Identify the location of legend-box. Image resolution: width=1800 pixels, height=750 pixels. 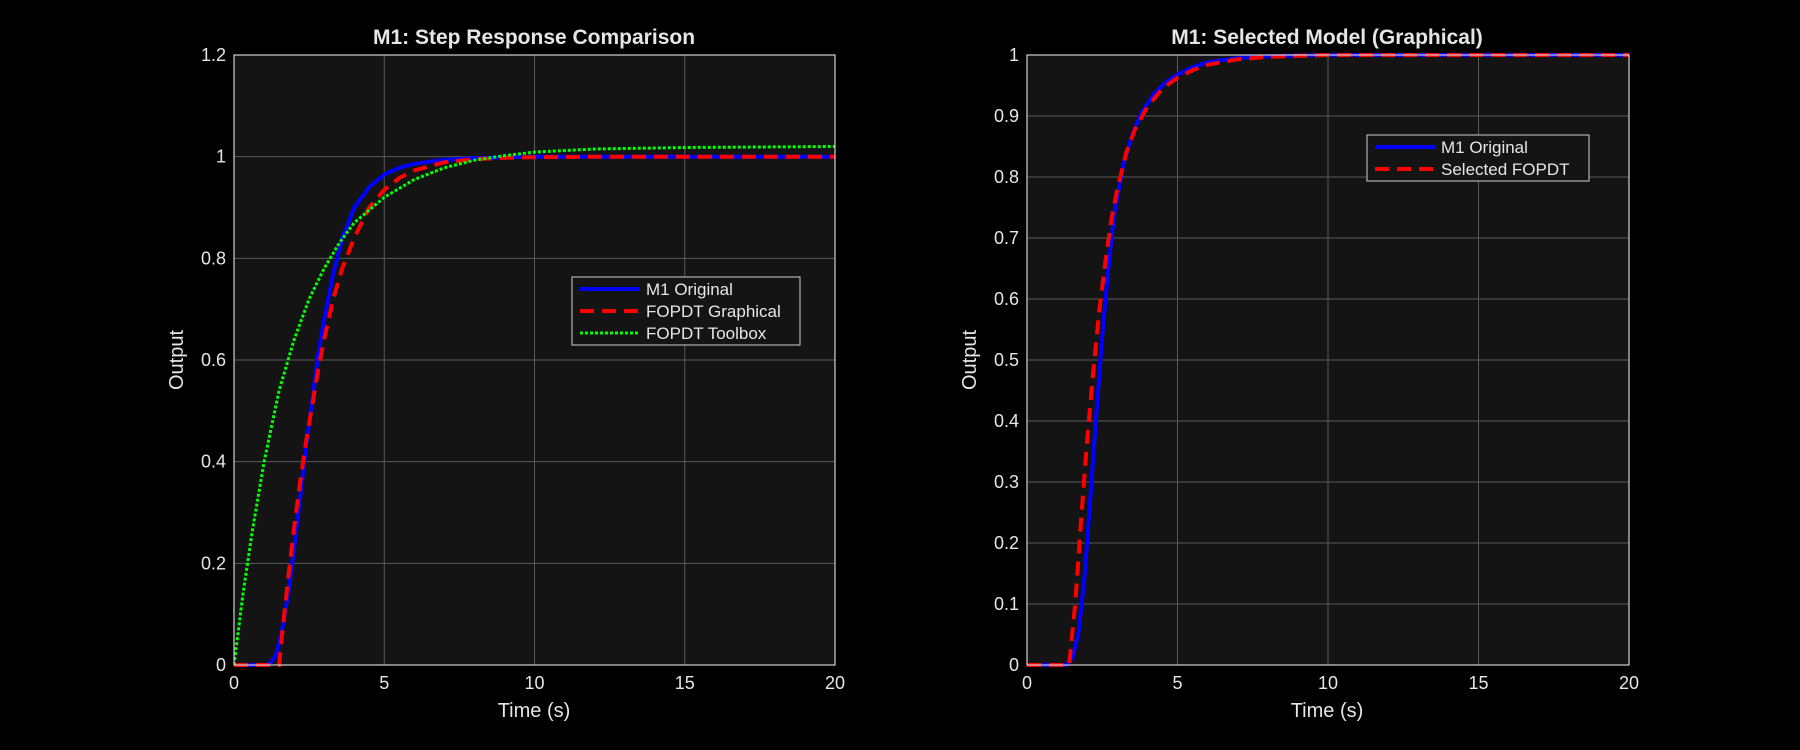
(1478, 158).